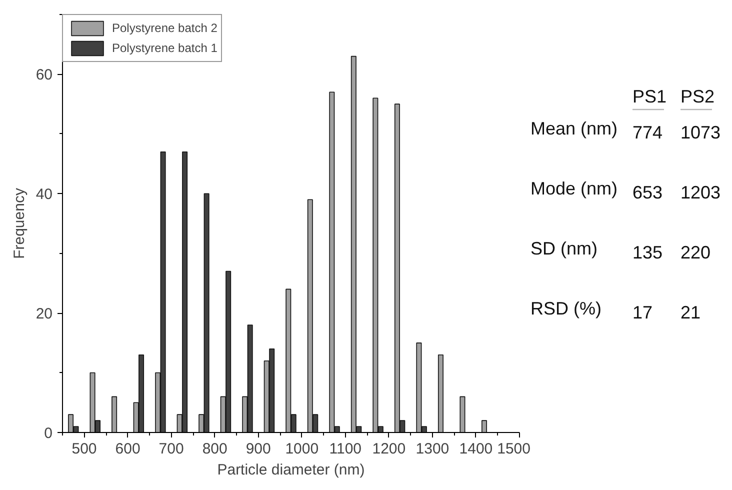 Image resolution: width=732 pixels, height=490 pixels. Describe the element at coordinates (44, 75) in the screenshot. I see `y-tick-label: 60` at that location.